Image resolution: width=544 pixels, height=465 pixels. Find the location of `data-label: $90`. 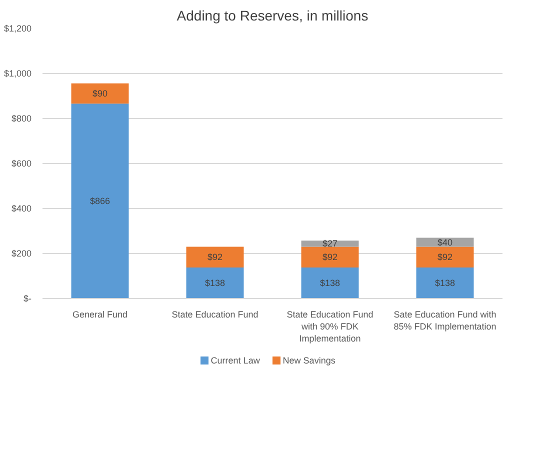

data-label: $90 is located at coordinates (100, 93).